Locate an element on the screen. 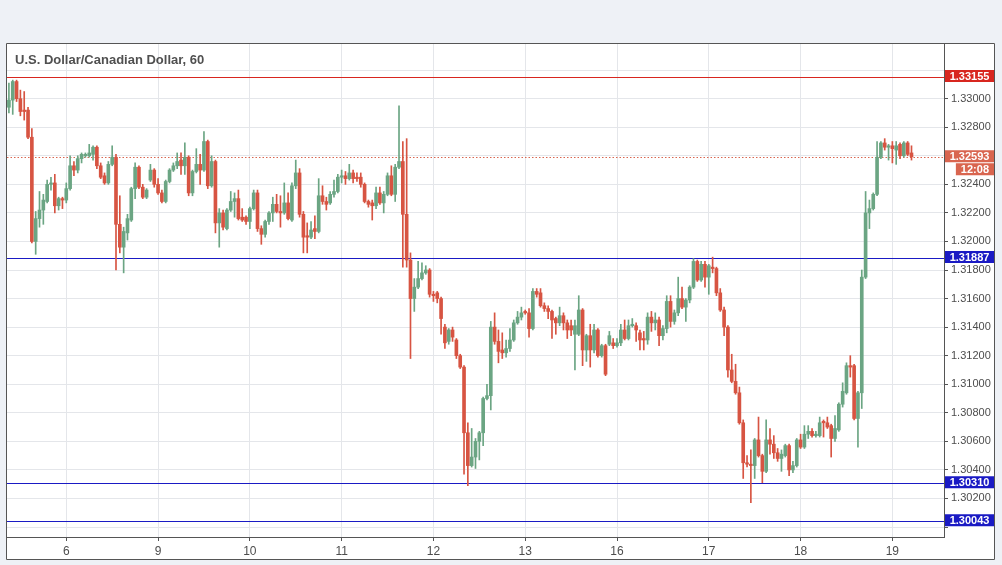 The image size is (1002, 565). x-tick-label: 17 is located at coordinates (709, 550).